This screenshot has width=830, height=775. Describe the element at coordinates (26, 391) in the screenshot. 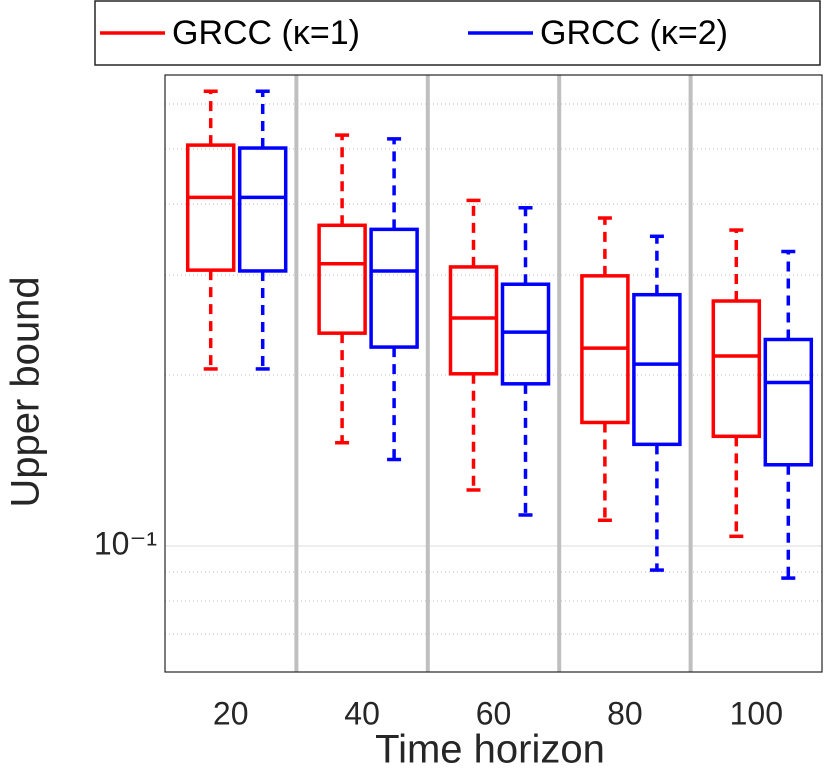

I see `y-axis-label: Upper bound` at that location.